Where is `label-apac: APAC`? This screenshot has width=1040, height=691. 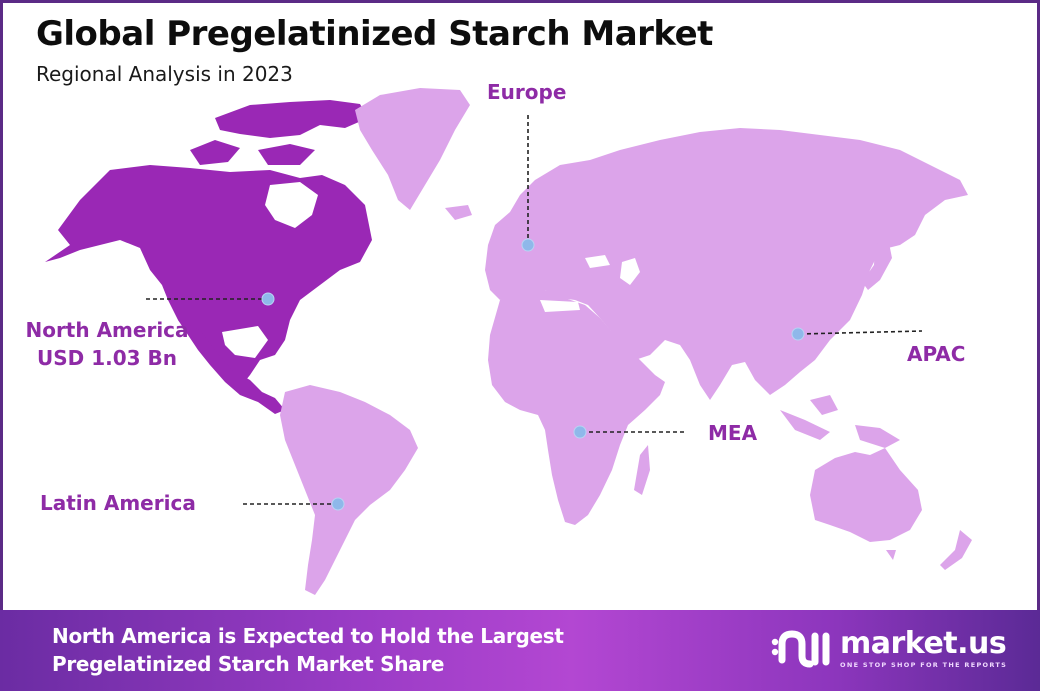
label-apac: APAC is located at coordinates (936, 354).